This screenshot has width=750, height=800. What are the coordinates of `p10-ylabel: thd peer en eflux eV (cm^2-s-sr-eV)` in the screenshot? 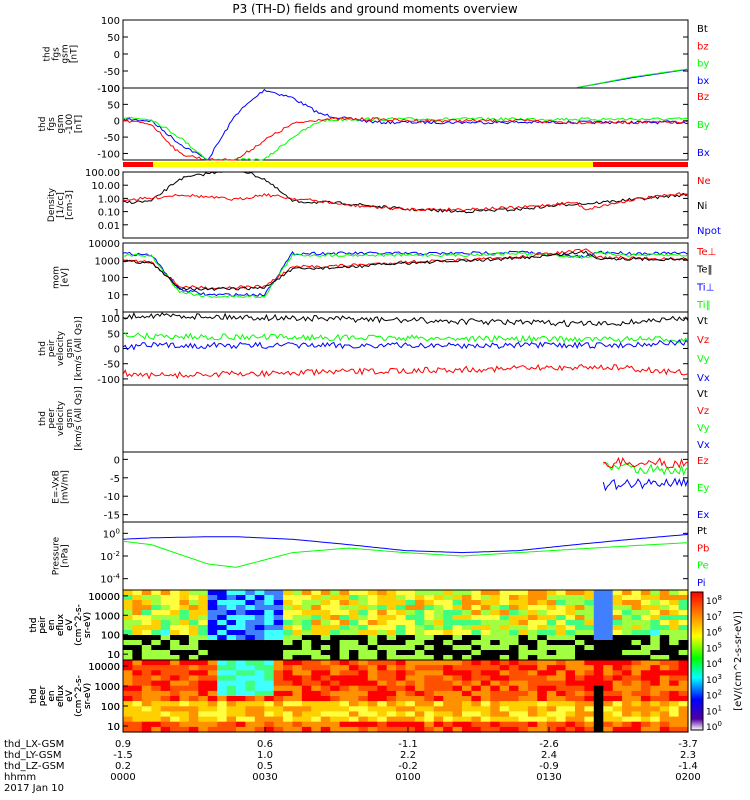 It's located at (61, 696).